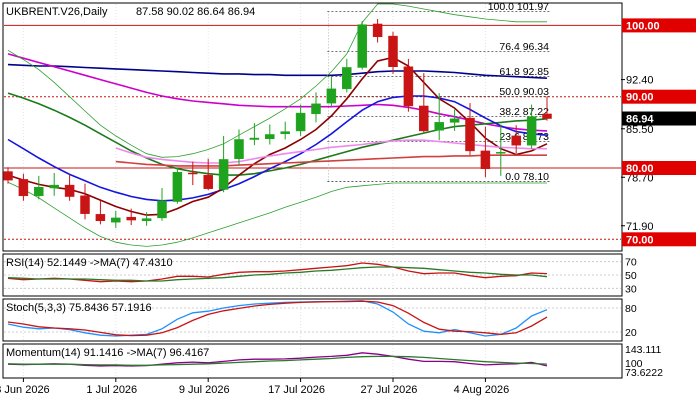  What do you see at coordinates (57, 12) in the screenshot?
I see `chart-header-symbol: UKBRENT.V26,Daily` at bounding box center [57, 12].